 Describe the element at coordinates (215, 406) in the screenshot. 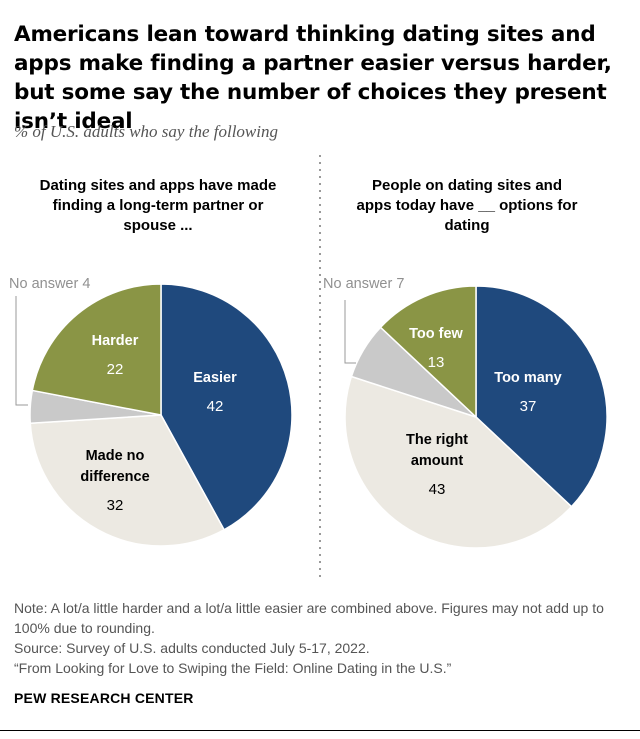

I see `pie-1-slice-value: 42` at that location.